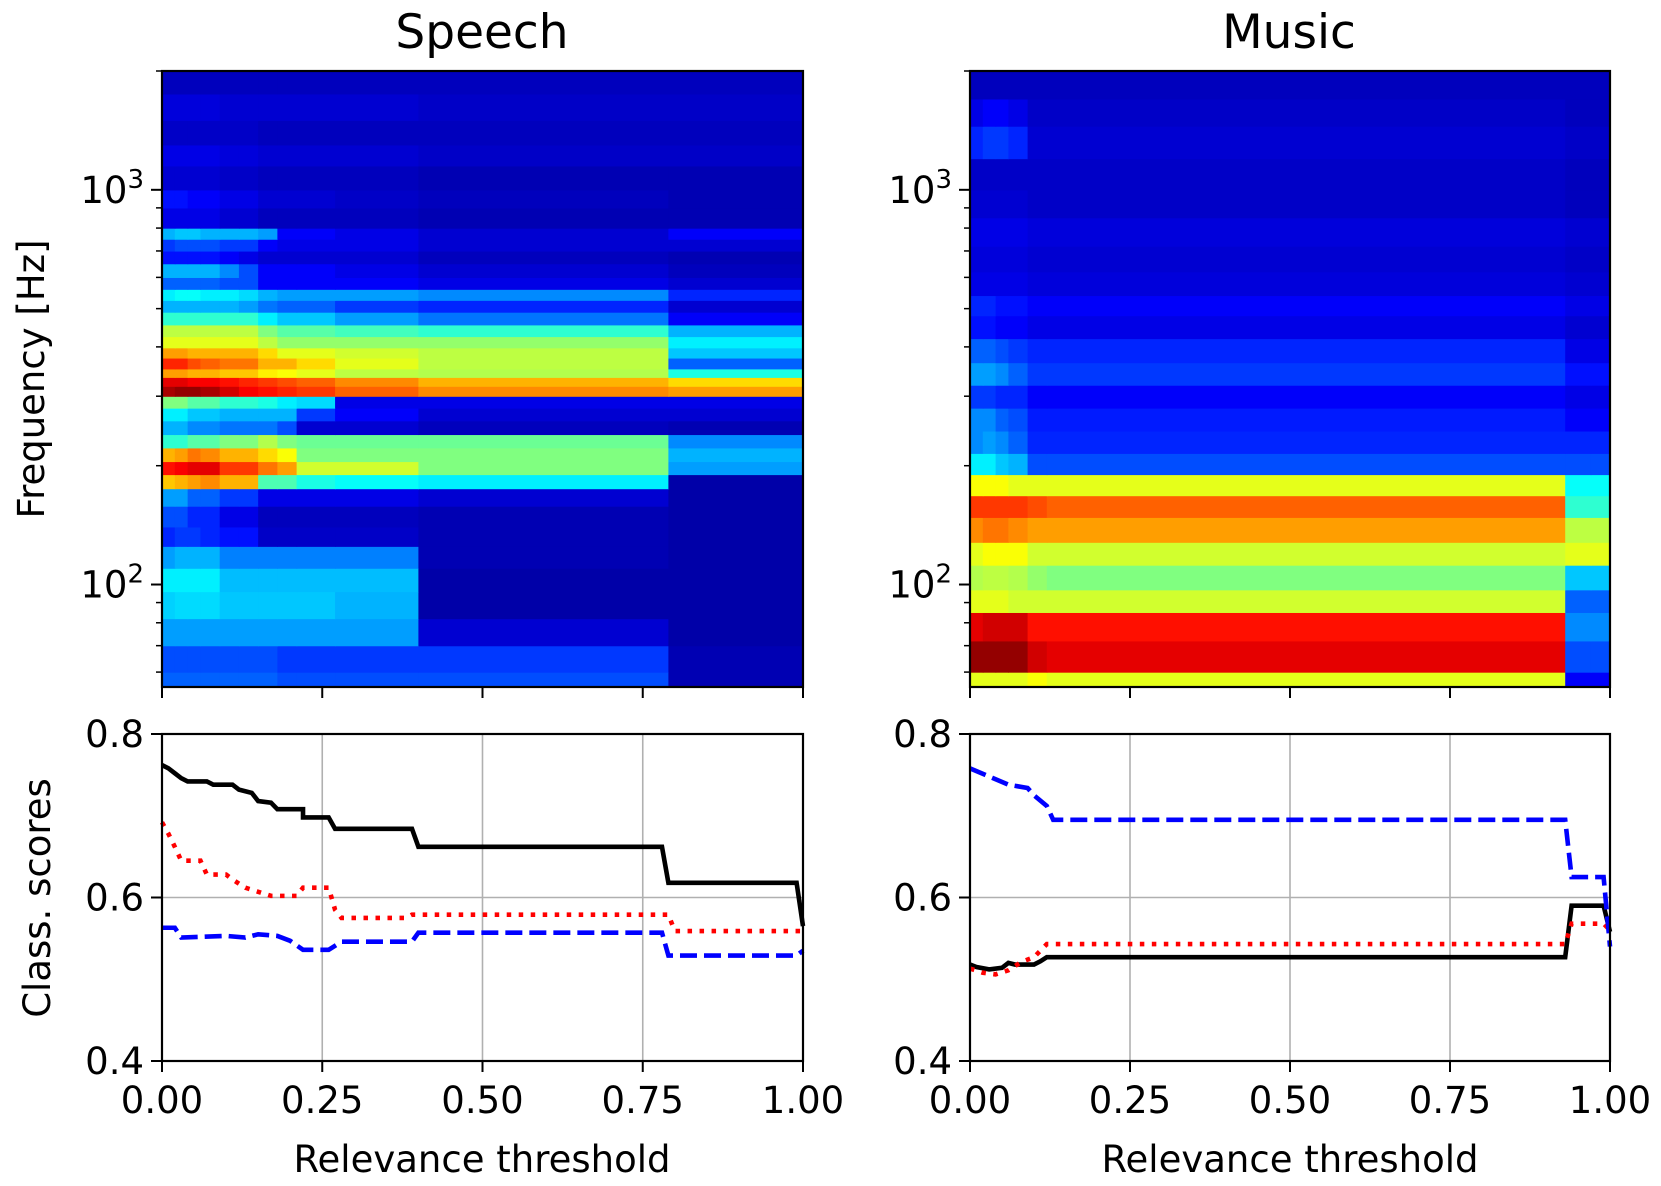  I want to click on score-line-dashed, so click(483, 941).